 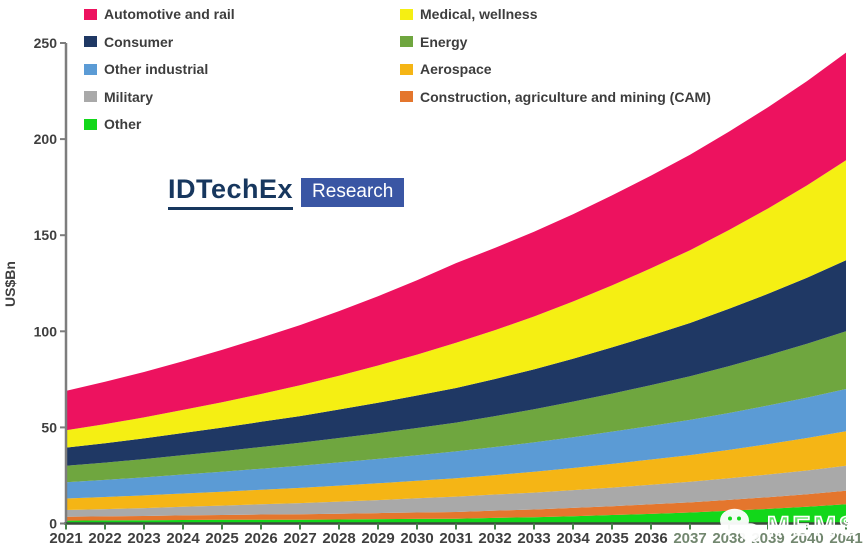 I want to click on x-tick-label-2022: 2022, so click(x=104, y=538).